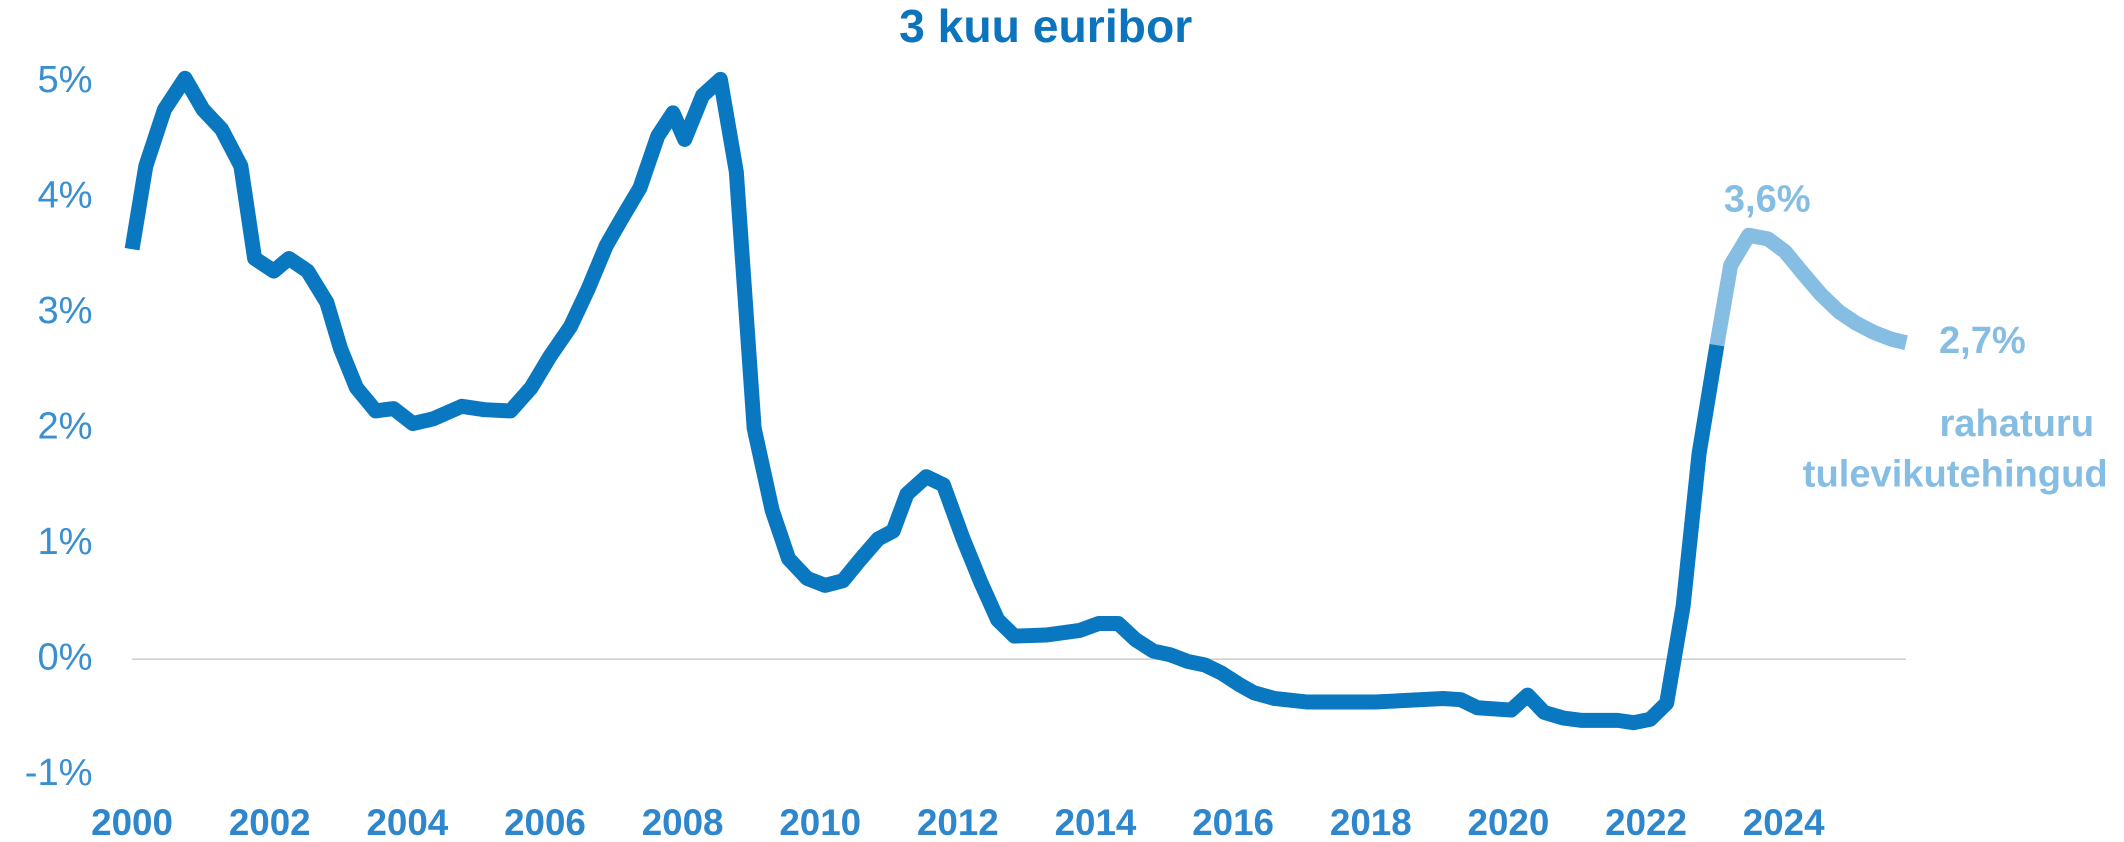  Describe the element at coordinates (1233, 822) in the screenshot. I see `x-tick-label: 2016` at that location.